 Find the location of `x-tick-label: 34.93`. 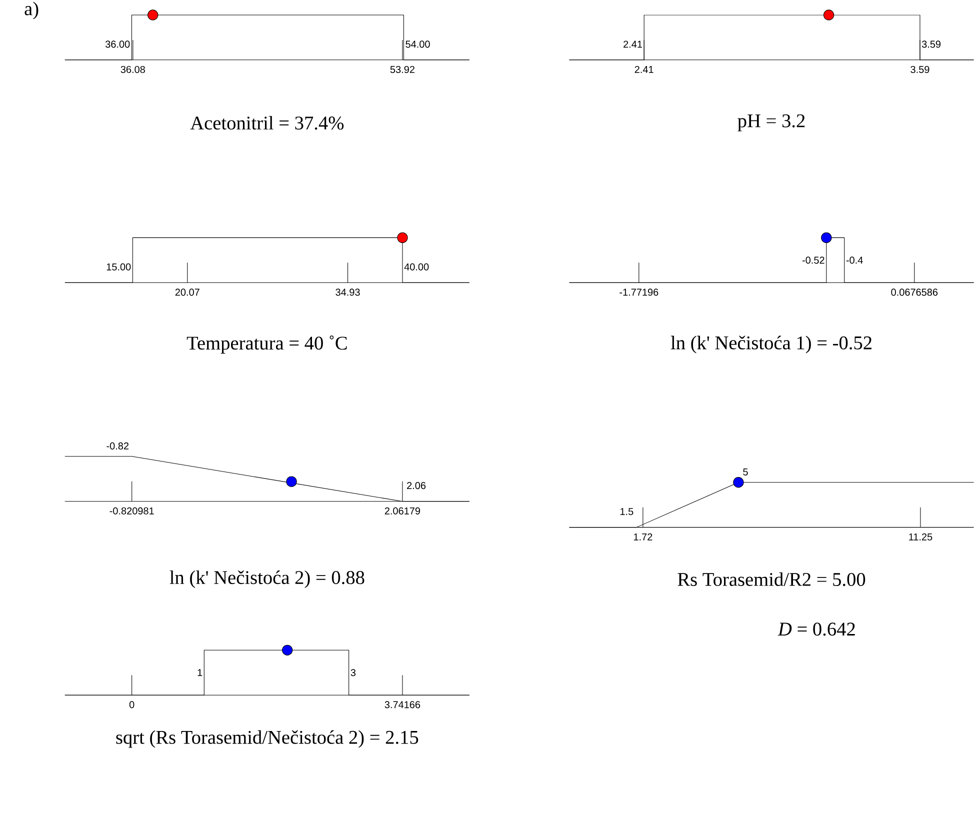

x-tick-label: 34.93 is located at coordinates (348, 292).